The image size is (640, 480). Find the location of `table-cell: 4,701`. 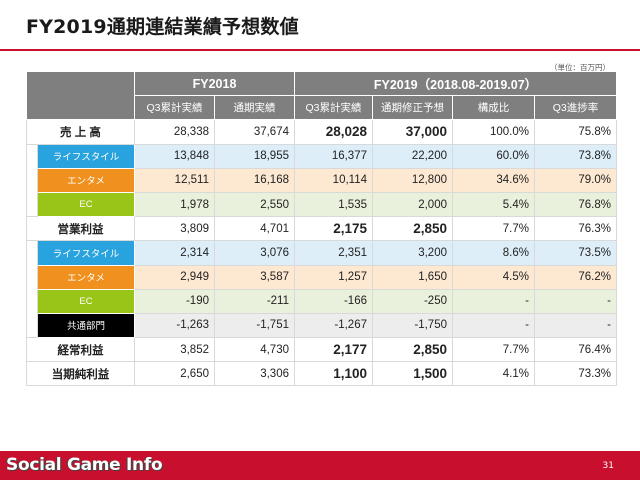

table-cell: 4,701 is located at coordinates (254, 229).